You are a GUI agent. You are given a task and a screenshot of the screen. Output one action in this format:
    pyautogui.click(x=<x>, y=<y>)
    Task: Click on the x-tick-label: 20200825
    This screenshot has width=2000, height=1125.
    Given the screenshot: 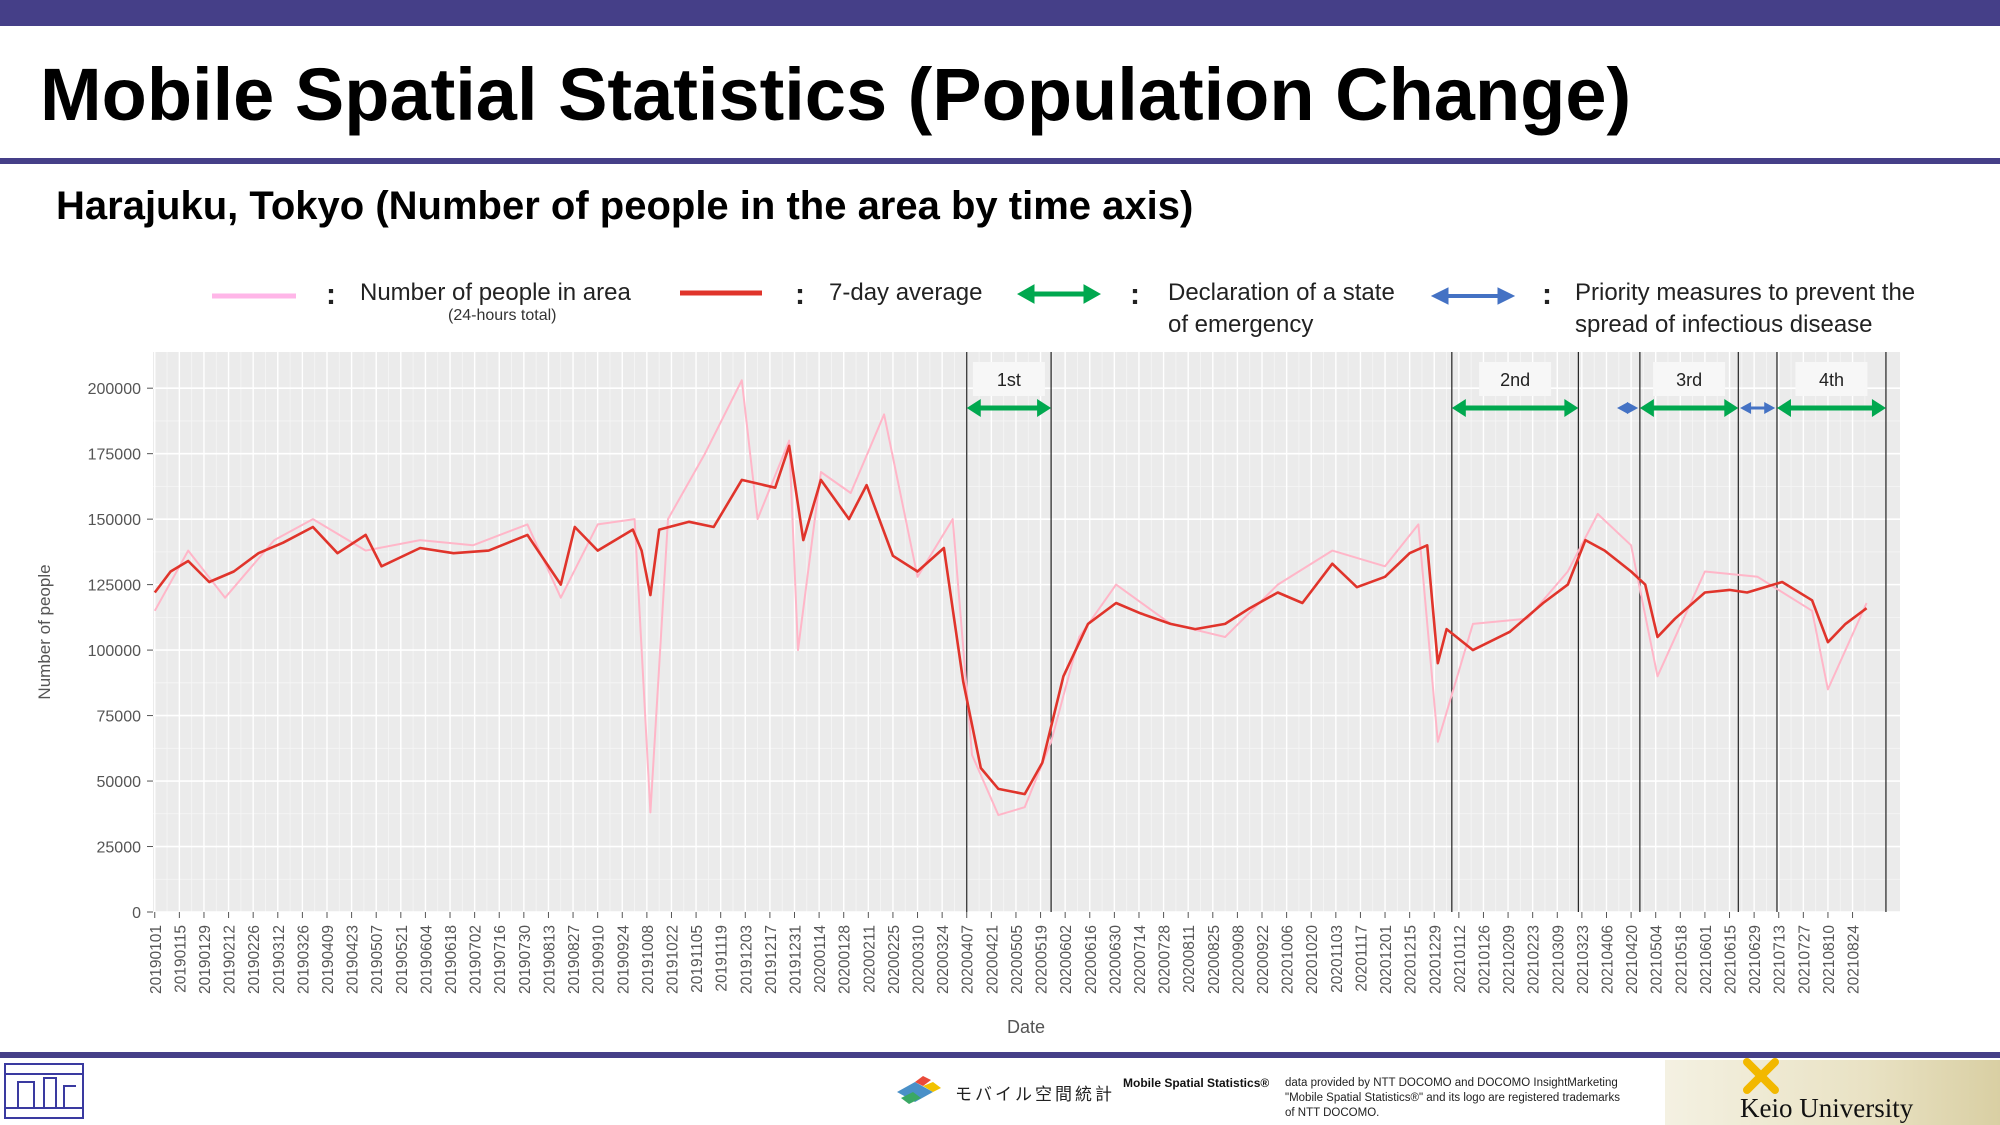 What is the action you would take?
    pyautogui.click(x=1214, y=959)
    